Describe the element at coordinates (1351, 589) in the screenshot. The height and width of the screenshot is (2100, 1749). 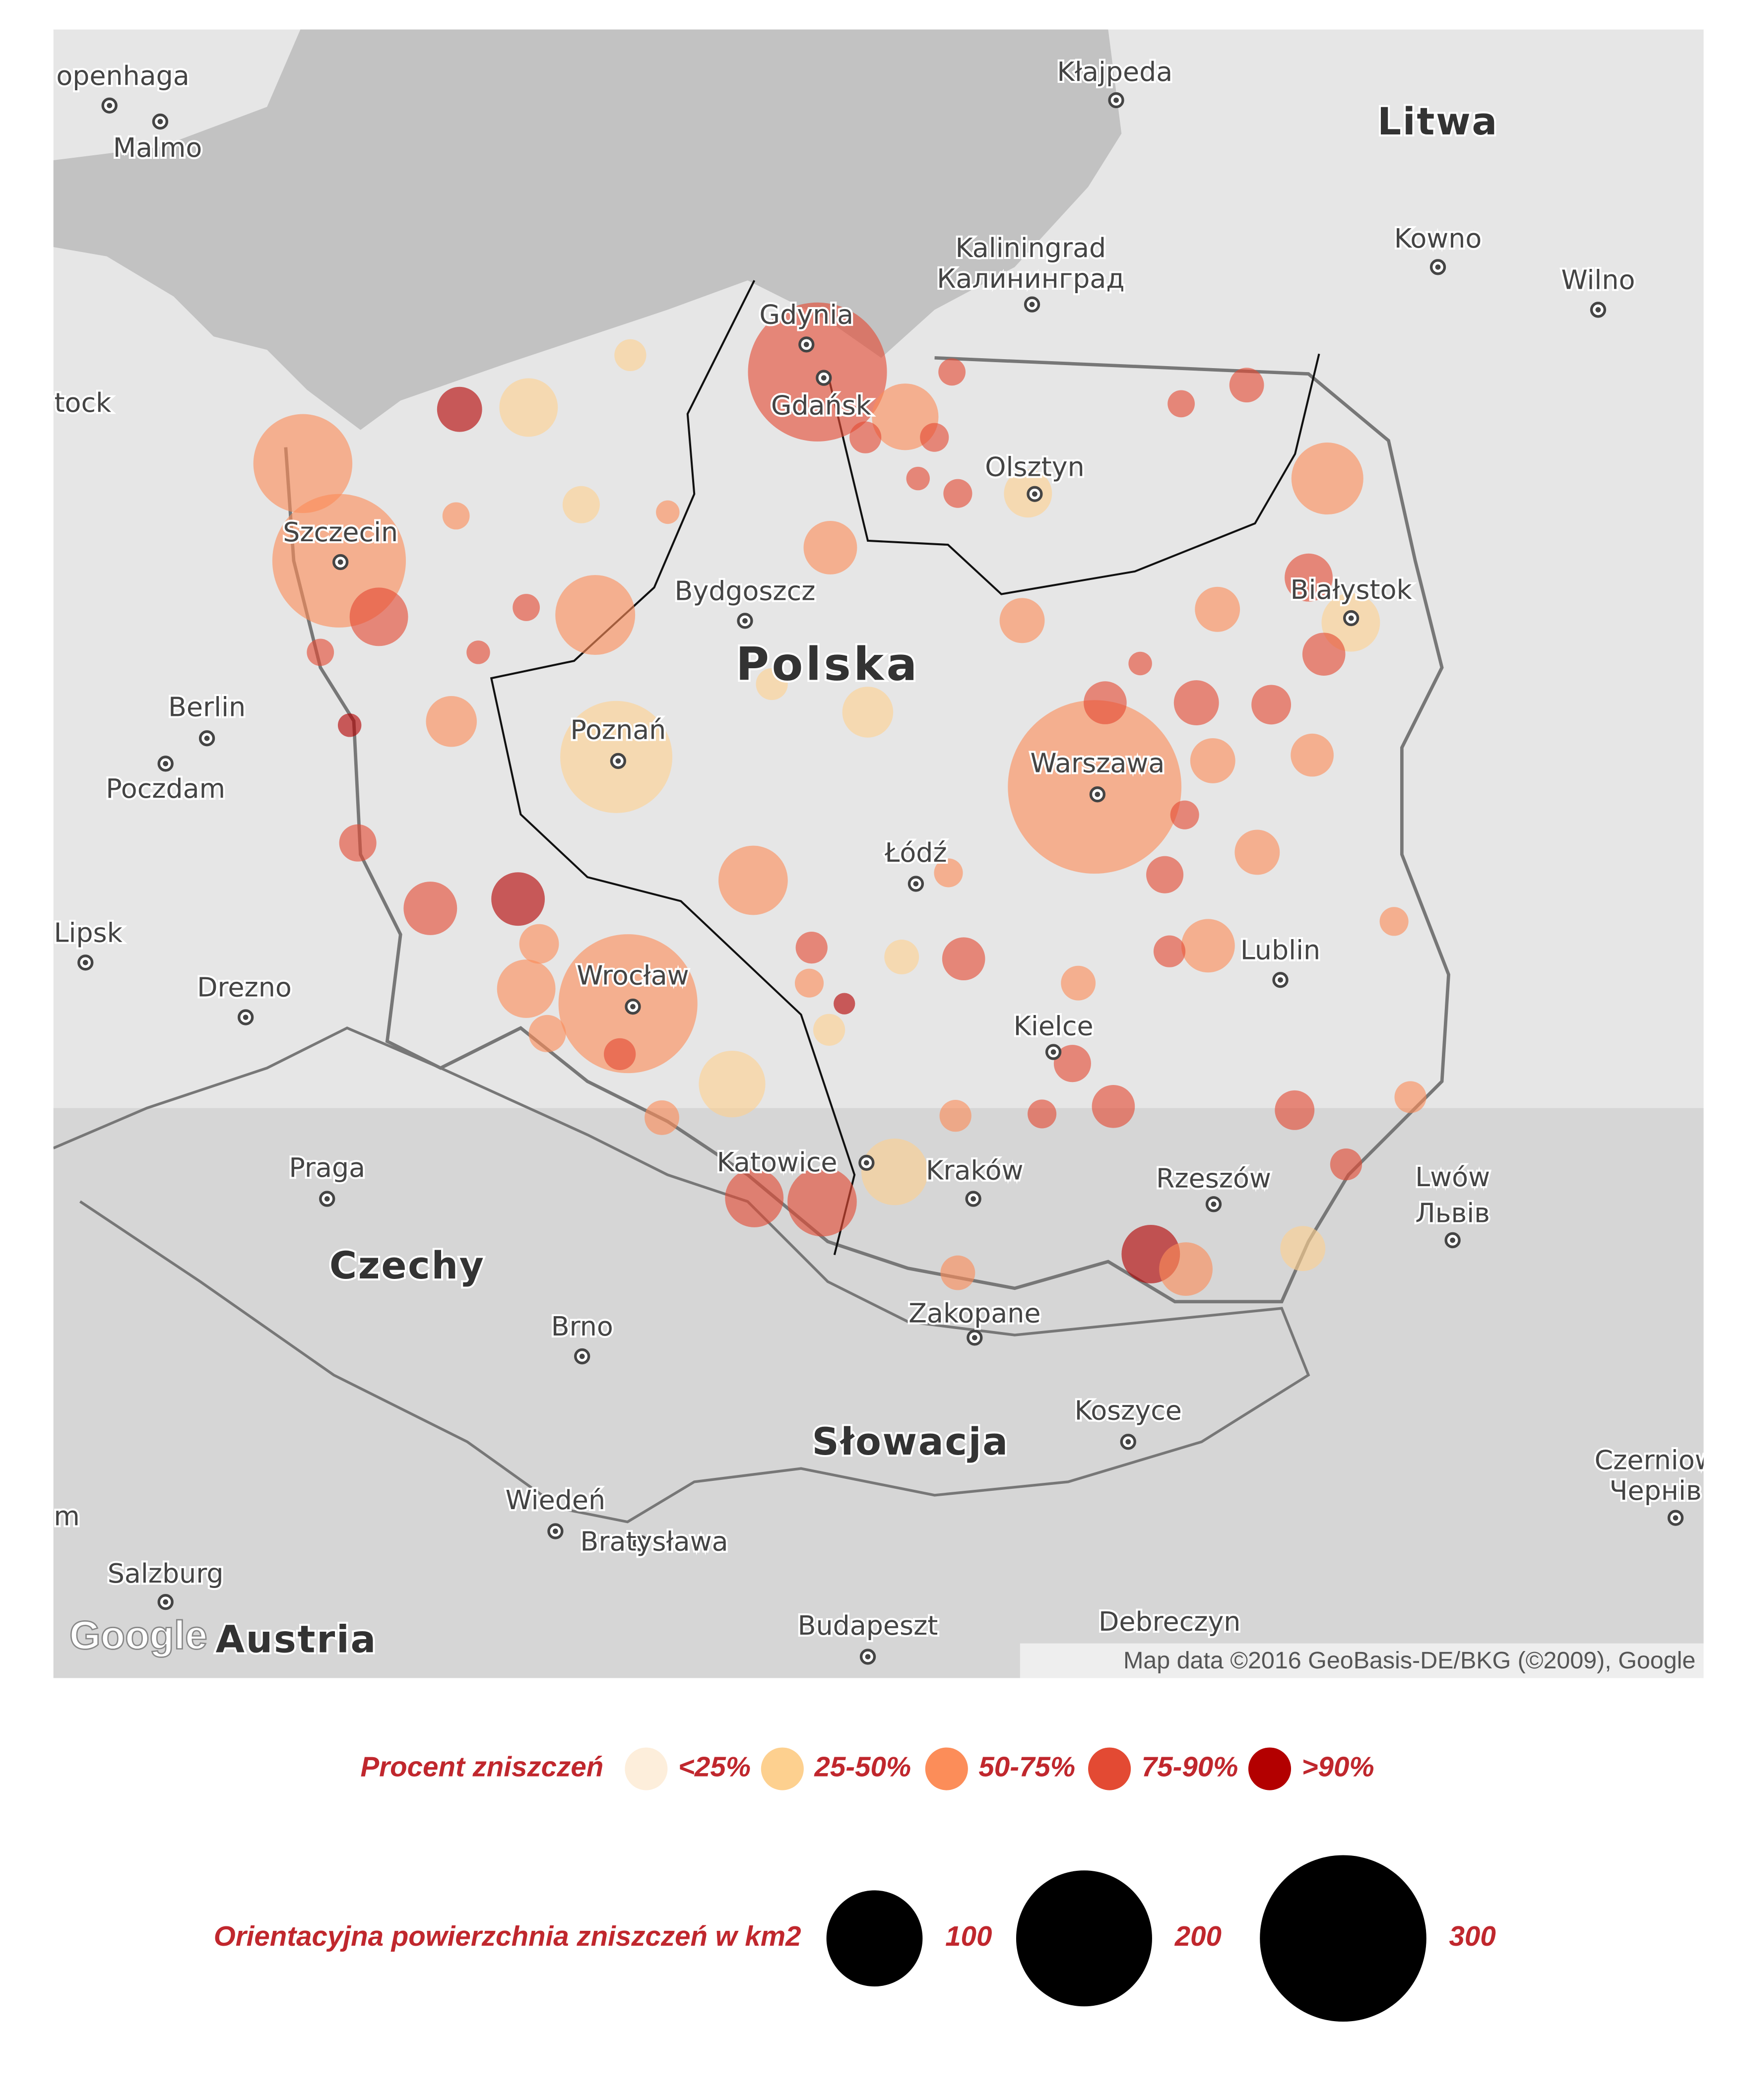
I see `place-label: Białystok` at that location.